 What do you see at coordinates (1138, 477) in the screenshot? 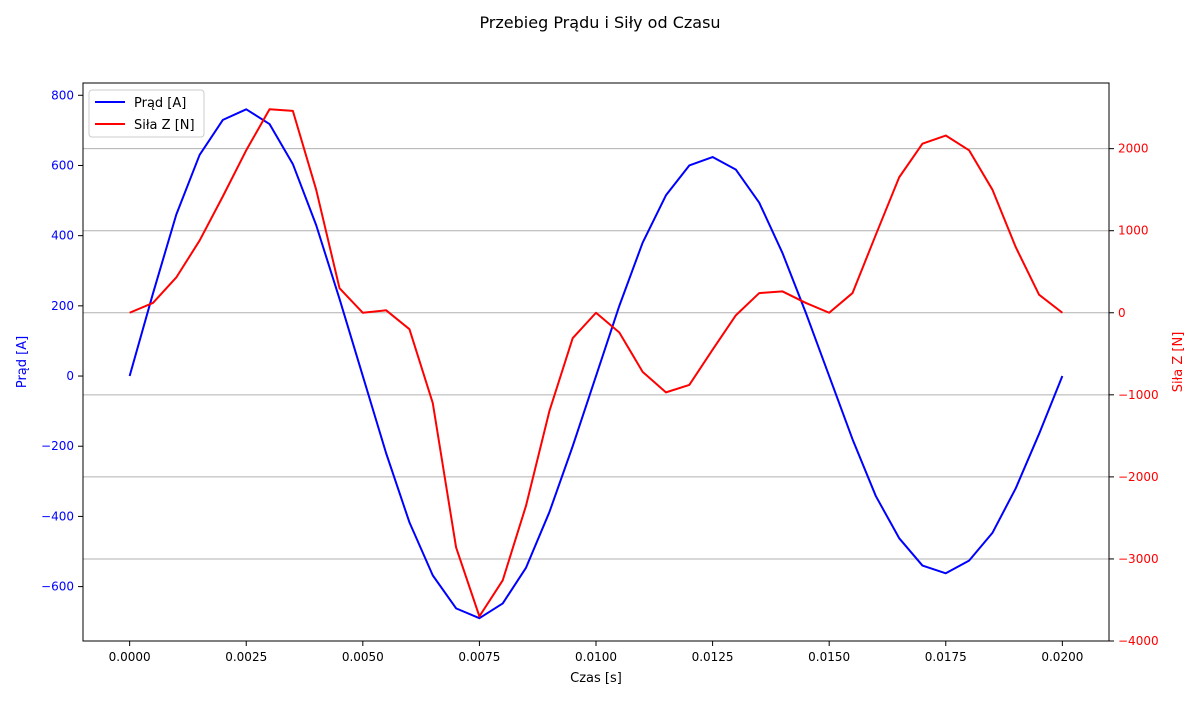
I see `right-tick-label: −2000` at bounding box center [1138, 477].